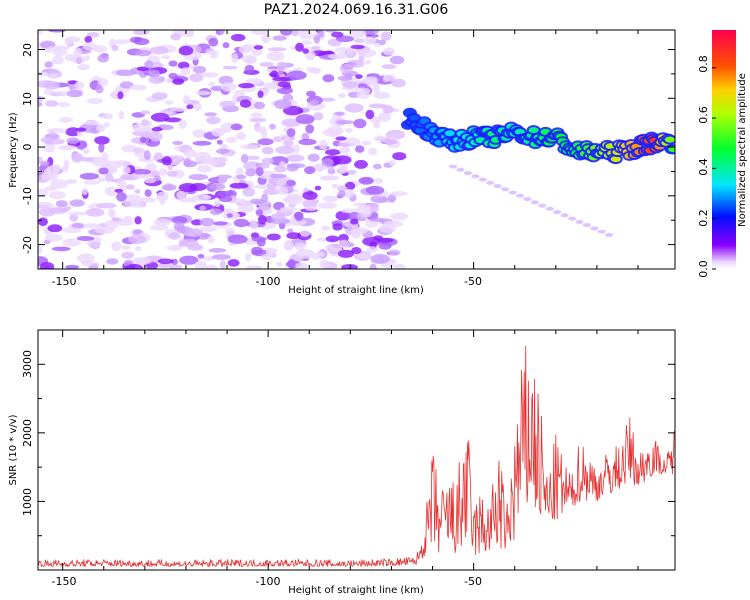 This screenshot has width=750, height=600. What do you see at coordinates (27, 50) in the screenshot?
I see `heatmap-ytick-label: 20` at bounding box center [27, 50].